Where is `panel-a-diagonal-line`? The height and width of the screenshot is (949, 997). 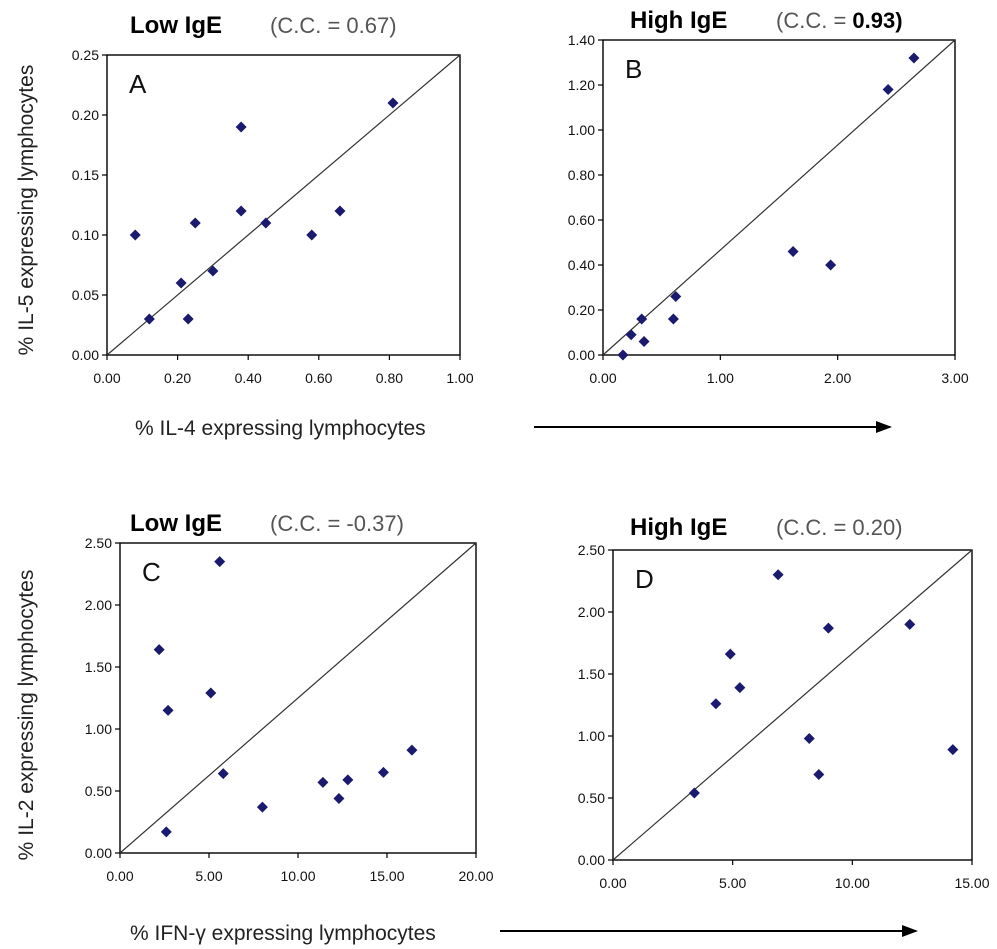
panel-a-diagonal-line is located at coordinates (283, 205).